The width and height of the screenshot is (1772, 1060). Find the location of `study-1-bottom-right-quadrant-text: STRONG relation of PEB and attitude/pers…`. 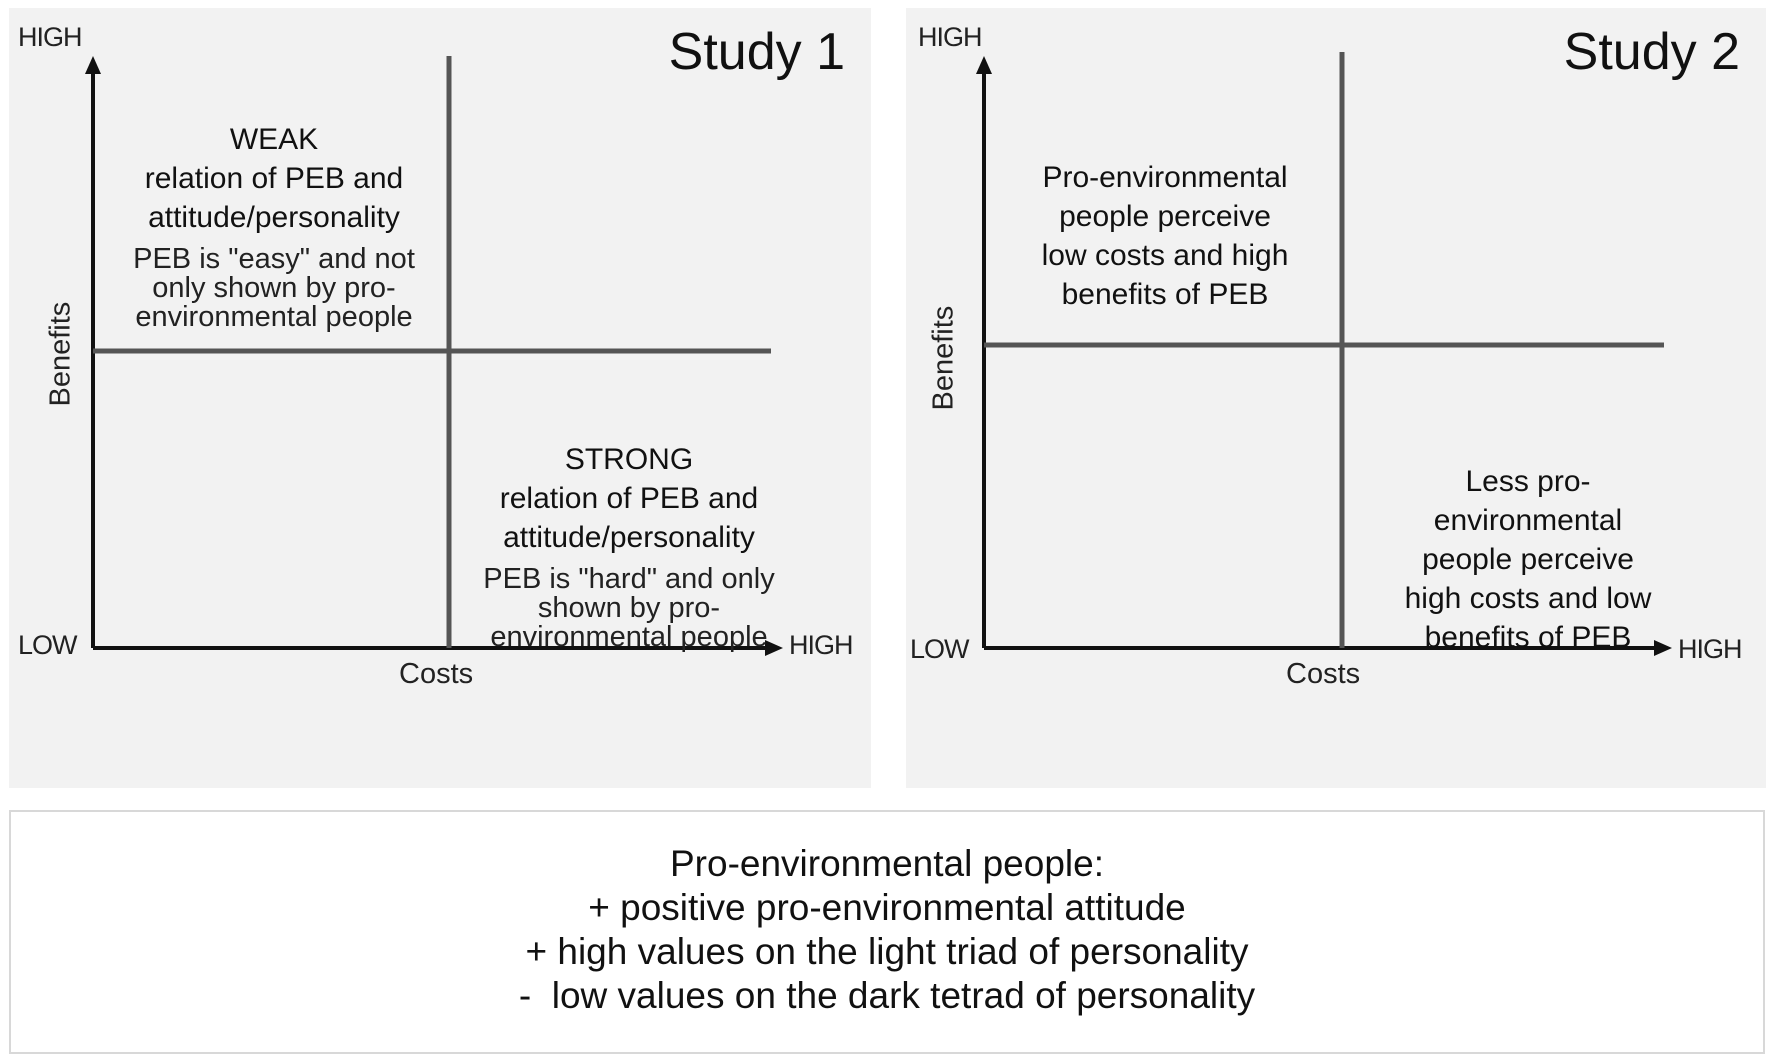

study-1-bottom-right-quadrant-text: STRONG relation of PEB and attitude/pers… is located at coordinates (629, 546).